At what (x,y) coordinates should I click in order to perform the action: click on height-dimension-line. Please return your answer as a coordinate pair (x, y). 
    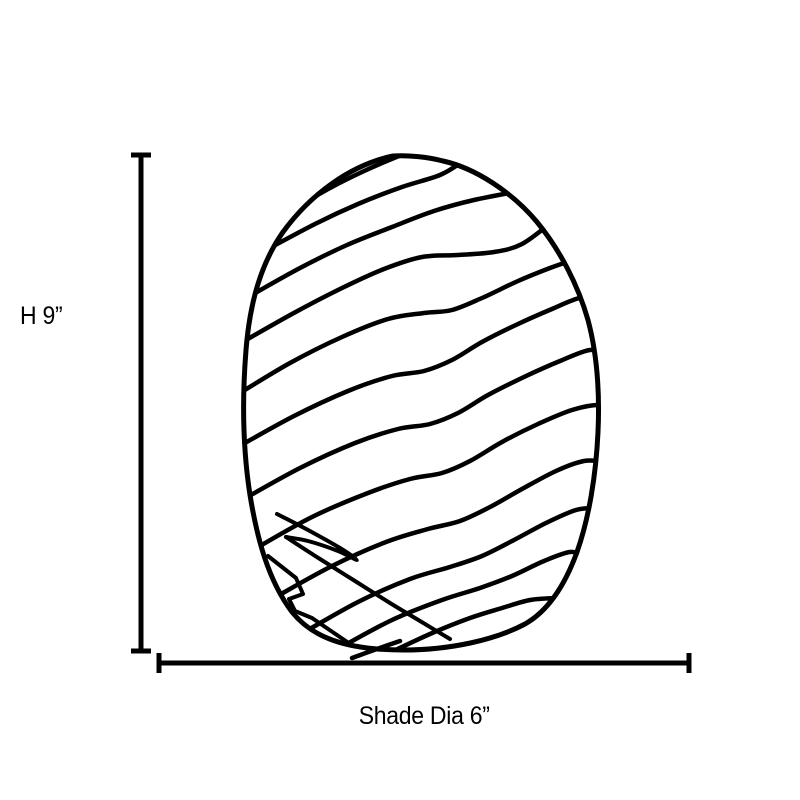
    Looking at the image, I should click on (141, 403).